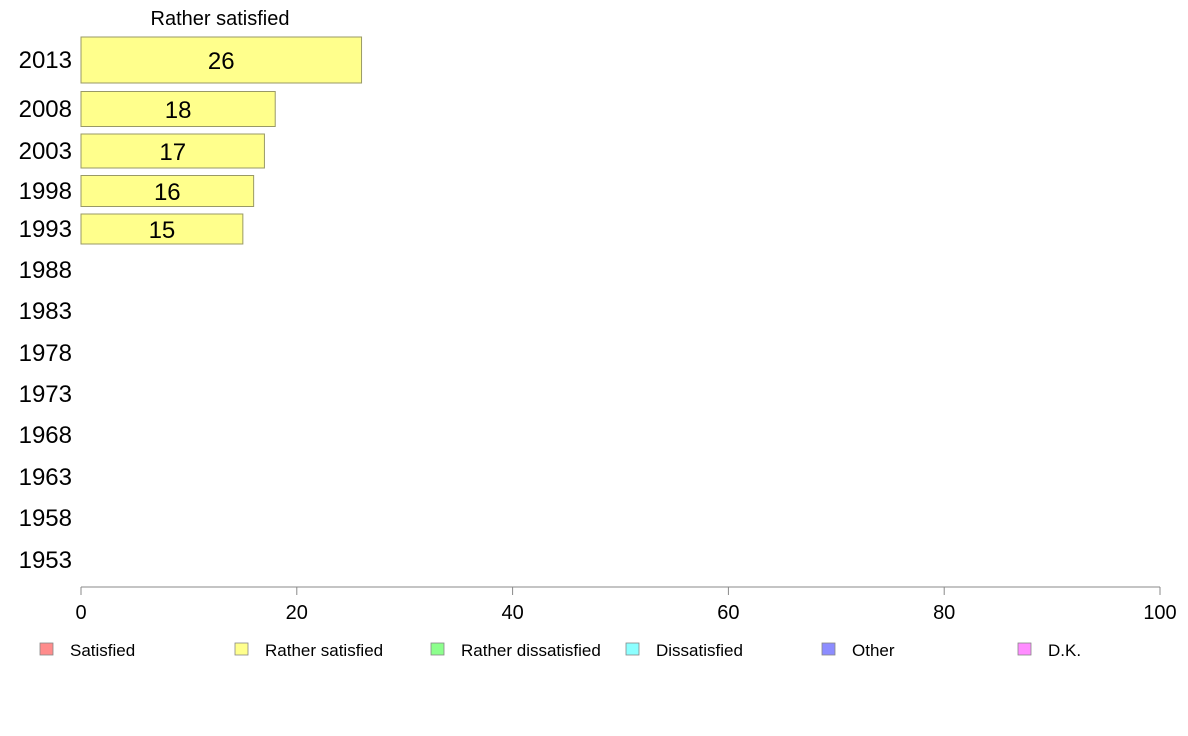 This screenshot has height=736, width=1188. Describe the element at coordinates (45, 151) in the screenshot. I see `year-label: 2003` at that location.